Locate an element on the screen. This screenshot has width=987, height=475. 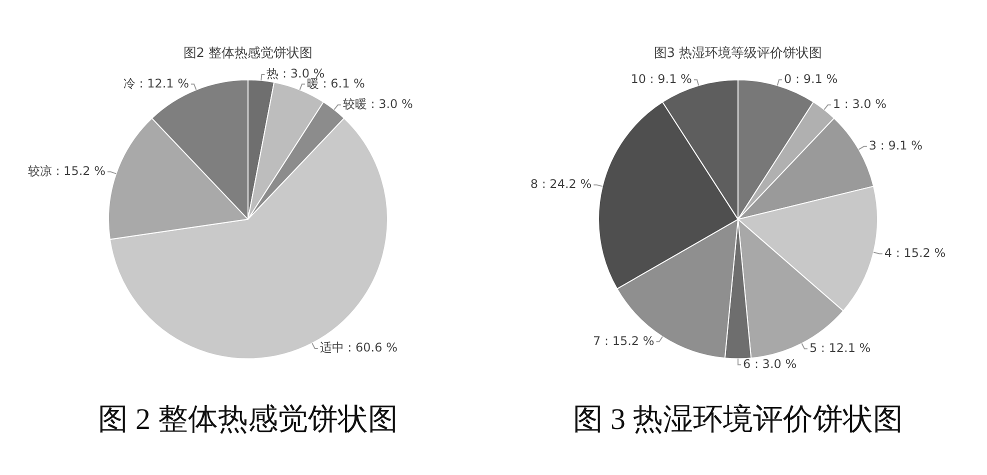
slice-label: 5 : 12.1 % is located at coordinates (840, 347).